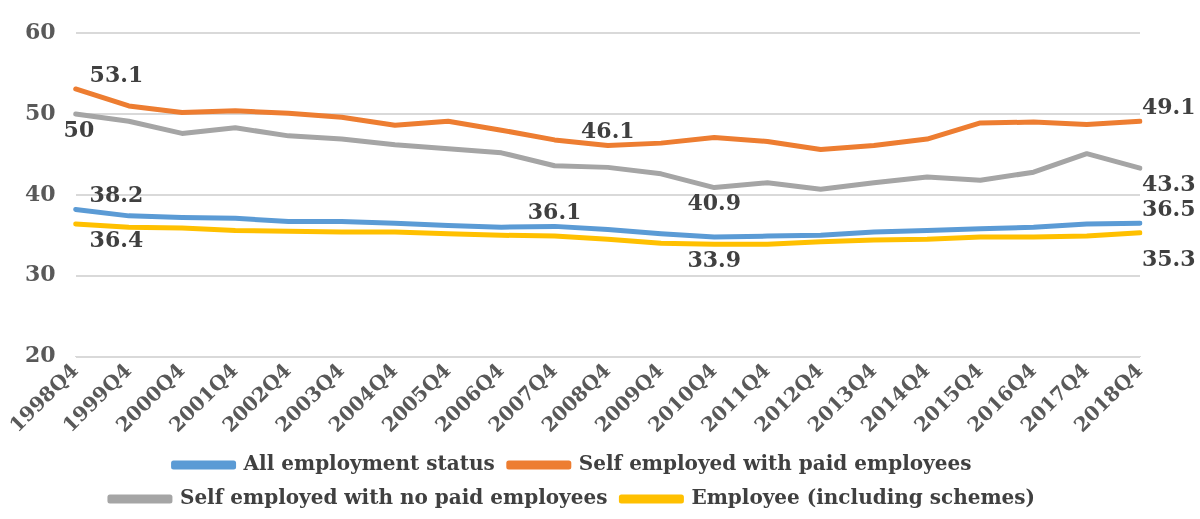 The height and width of the screenshot is (519, 1200). Describe the element at coordinates (116, 73) in the screenshot. I see `data-label: 53.1` at that location.